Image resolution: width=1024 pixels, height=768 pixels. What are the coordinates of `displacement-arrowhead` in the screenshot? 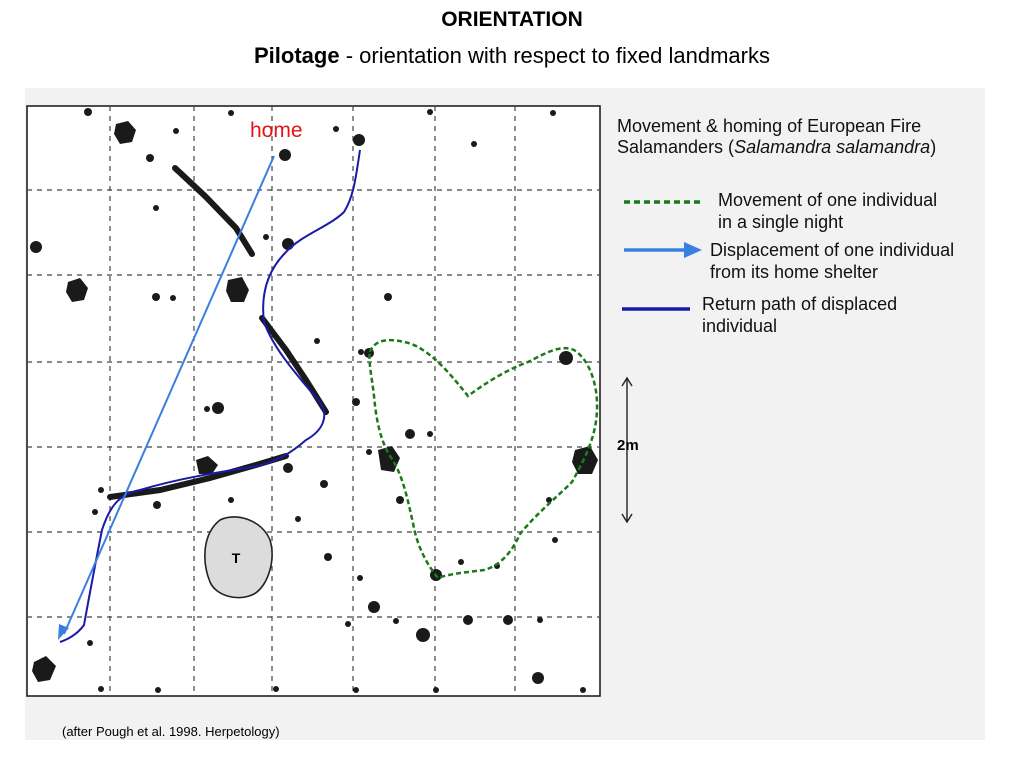 It's located at (63, 632).